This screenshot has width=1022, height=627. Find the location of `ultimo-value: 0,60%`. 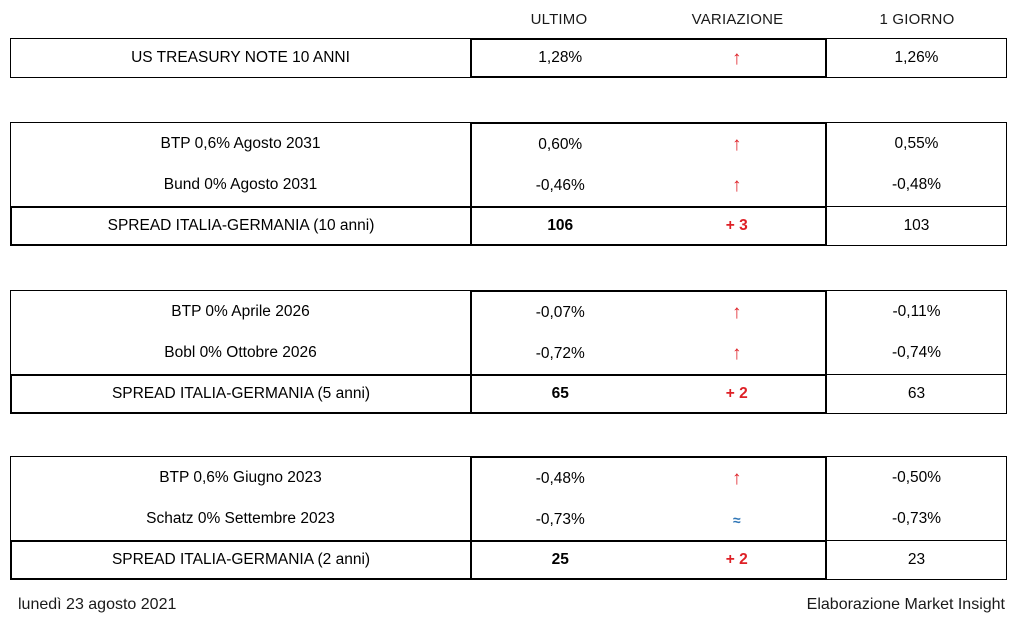

ultimo-value: 0,60% is located at coordinates (560, 144).